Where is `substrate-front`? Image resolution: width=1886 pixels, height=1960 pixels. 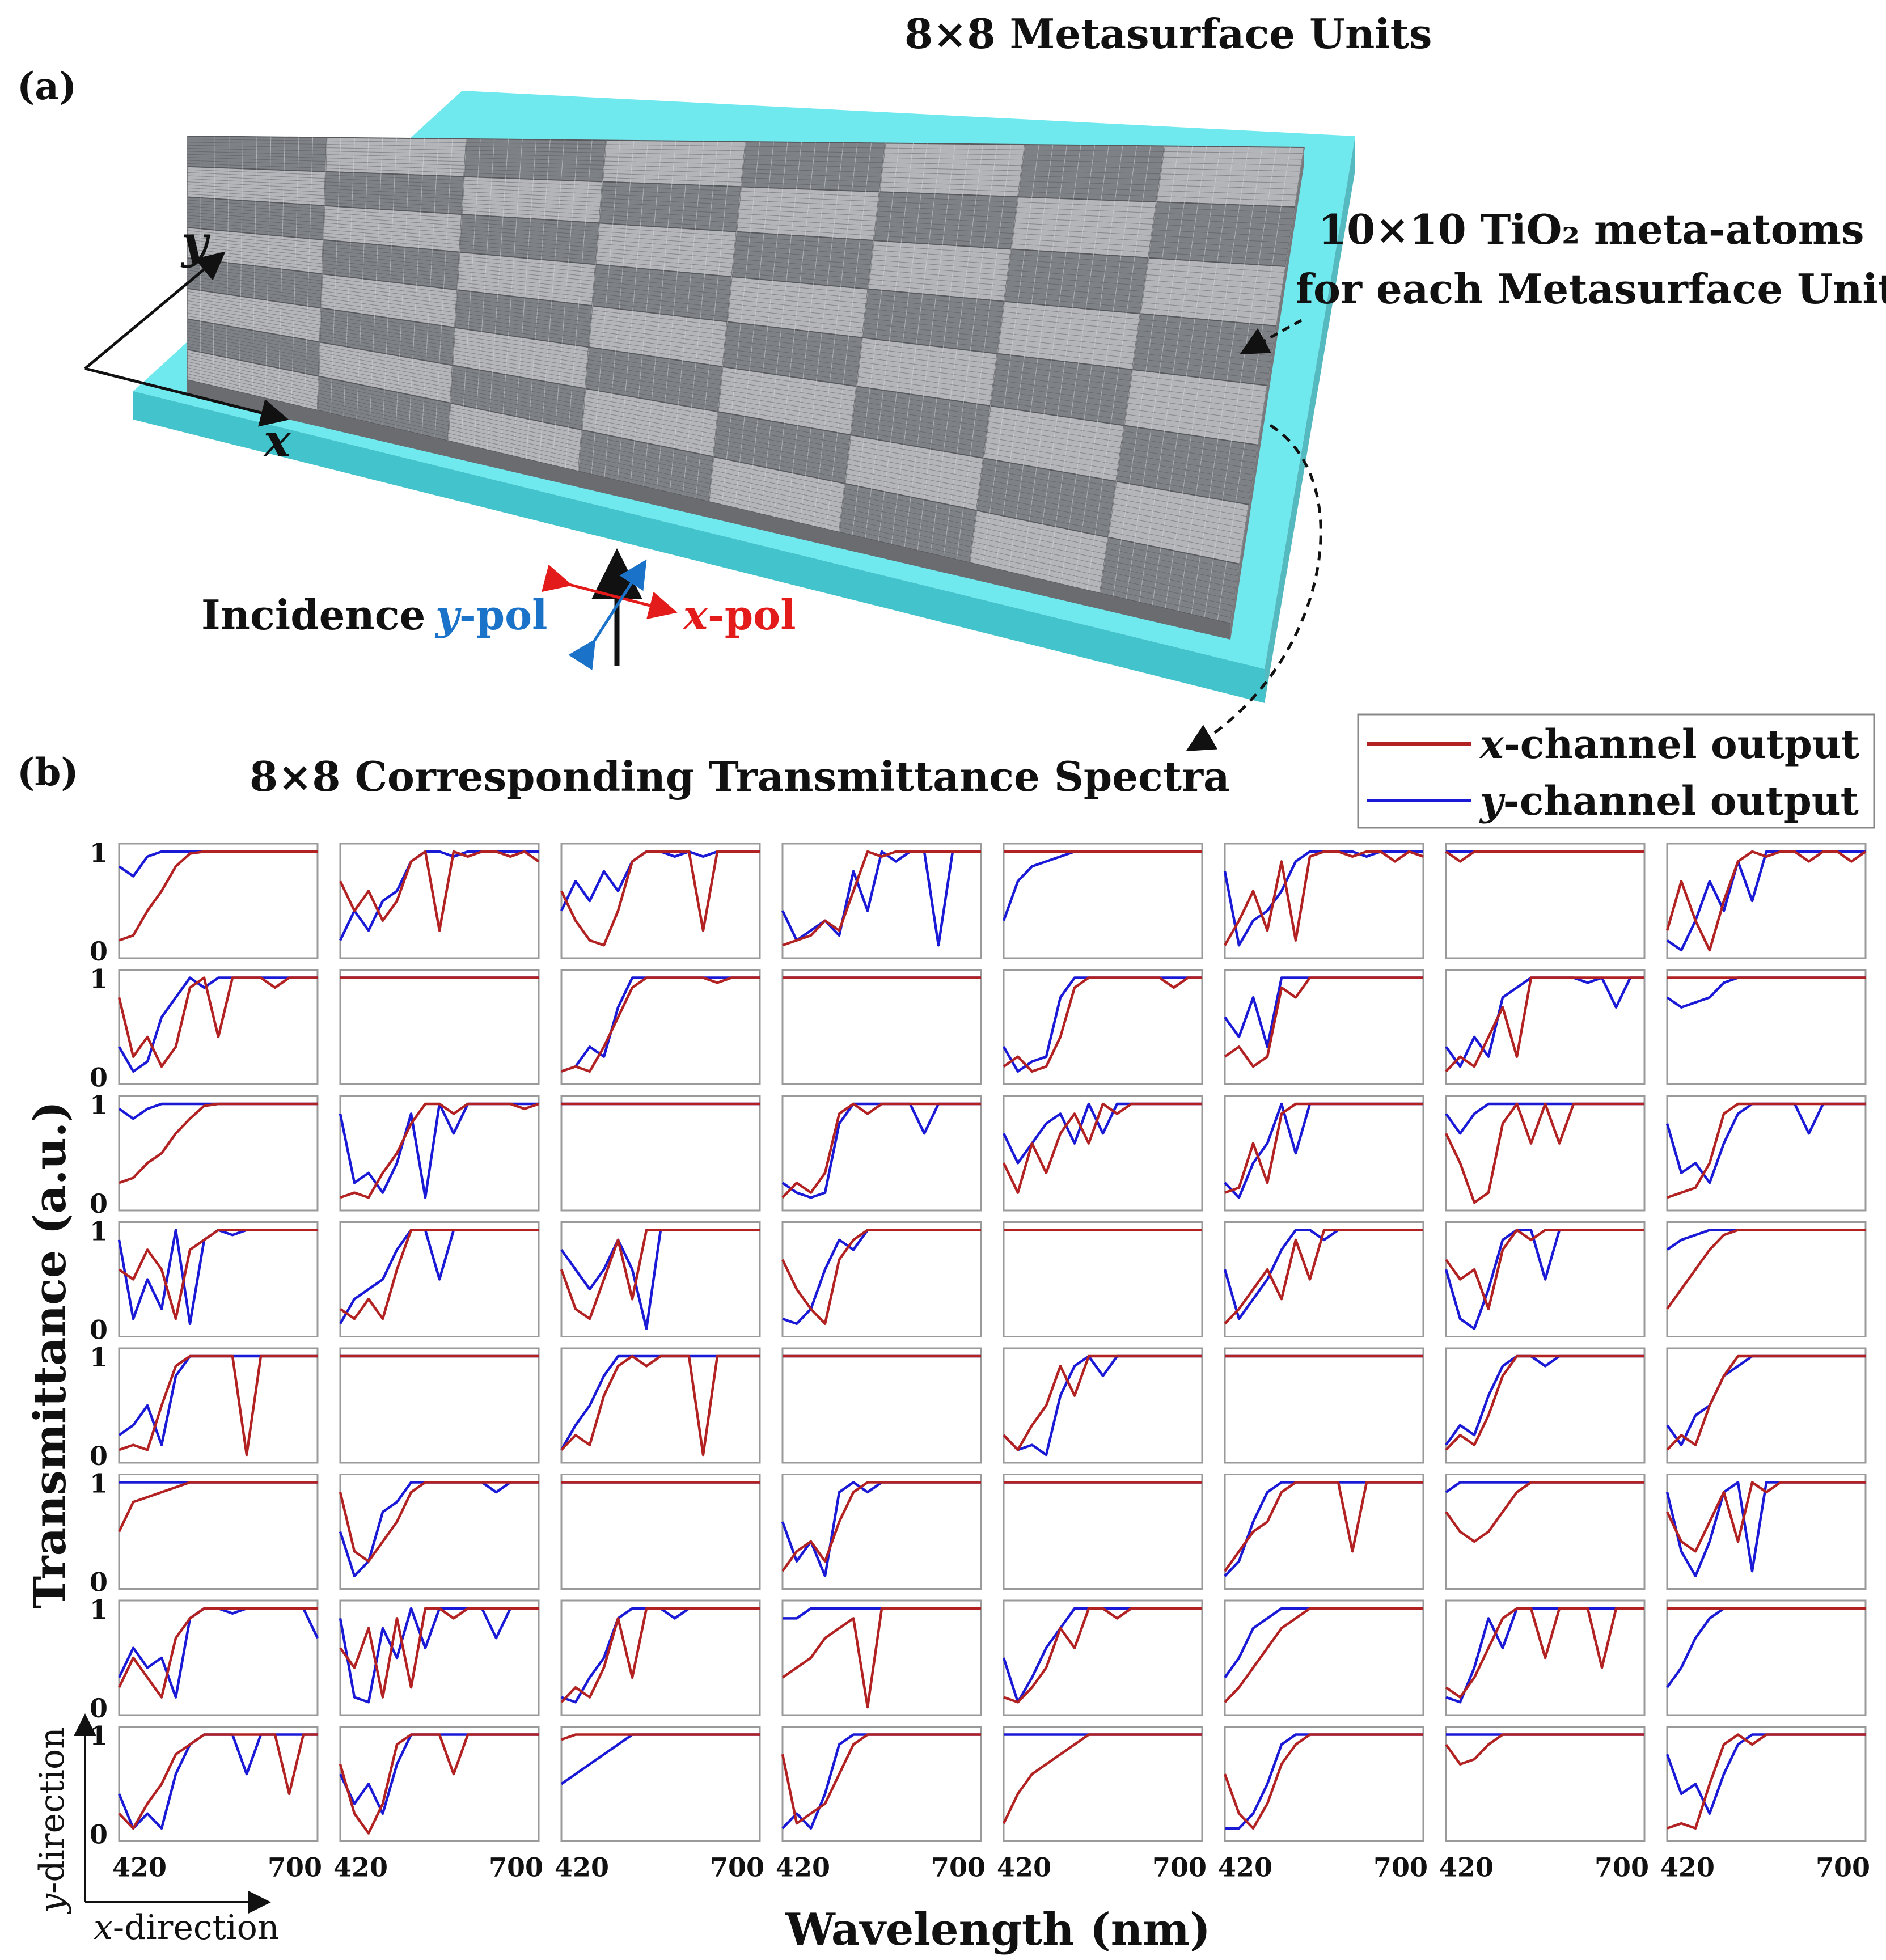
substrate-front is located at coordinates (699, 547).